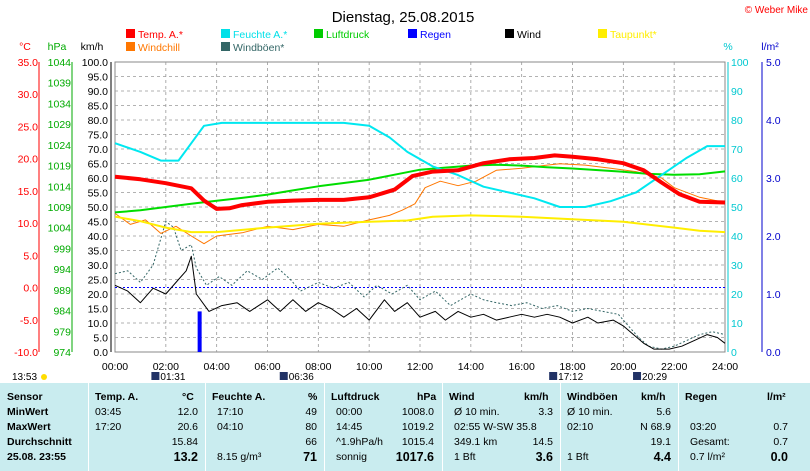  What do you see at coordinates (258, 48) in the screenshot?
I see `legend-label: Windböen*` at bounding box center [258, 48].